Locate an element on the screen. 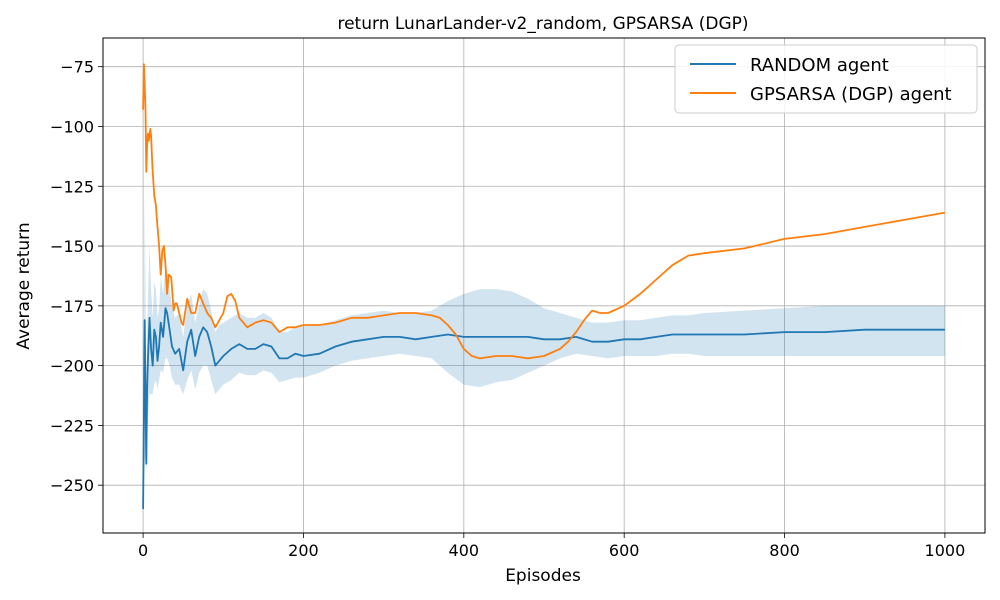  y-tick-label: −175 is located at coordinates (72, 306).